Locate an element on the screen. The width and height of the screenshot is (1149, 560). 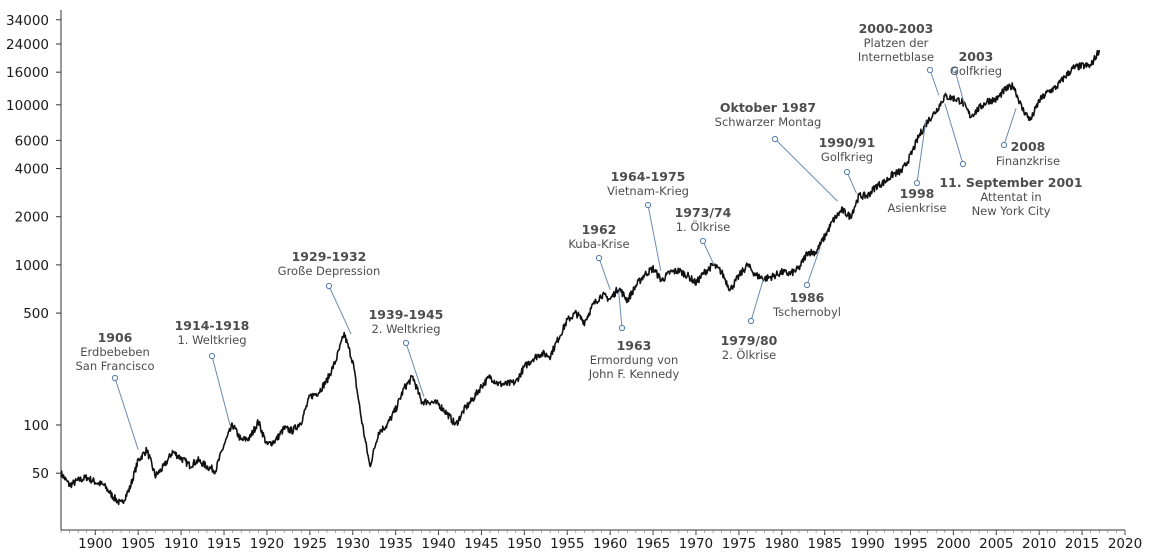
y-tick-label: 500 is located at coordinates (36, 314).